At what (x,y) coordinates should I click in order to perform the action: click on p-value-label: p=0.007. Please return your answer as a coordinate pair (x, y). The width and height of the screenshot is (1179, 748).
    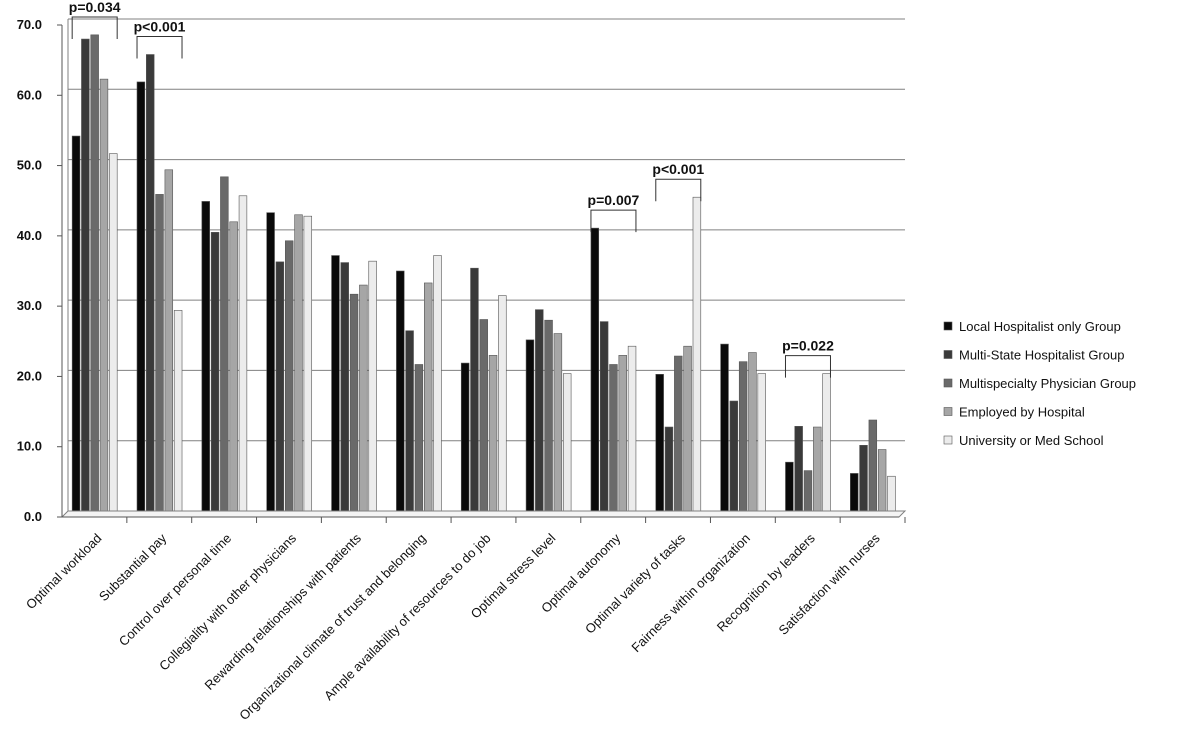
    Looking at the image, I should click on (614, 200).